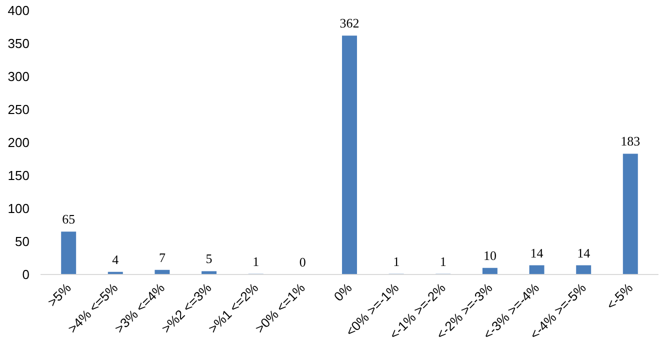  Describe the element at coordinates (22, 241) in the screenshot. I see `y-tick-label: 50` at that location.